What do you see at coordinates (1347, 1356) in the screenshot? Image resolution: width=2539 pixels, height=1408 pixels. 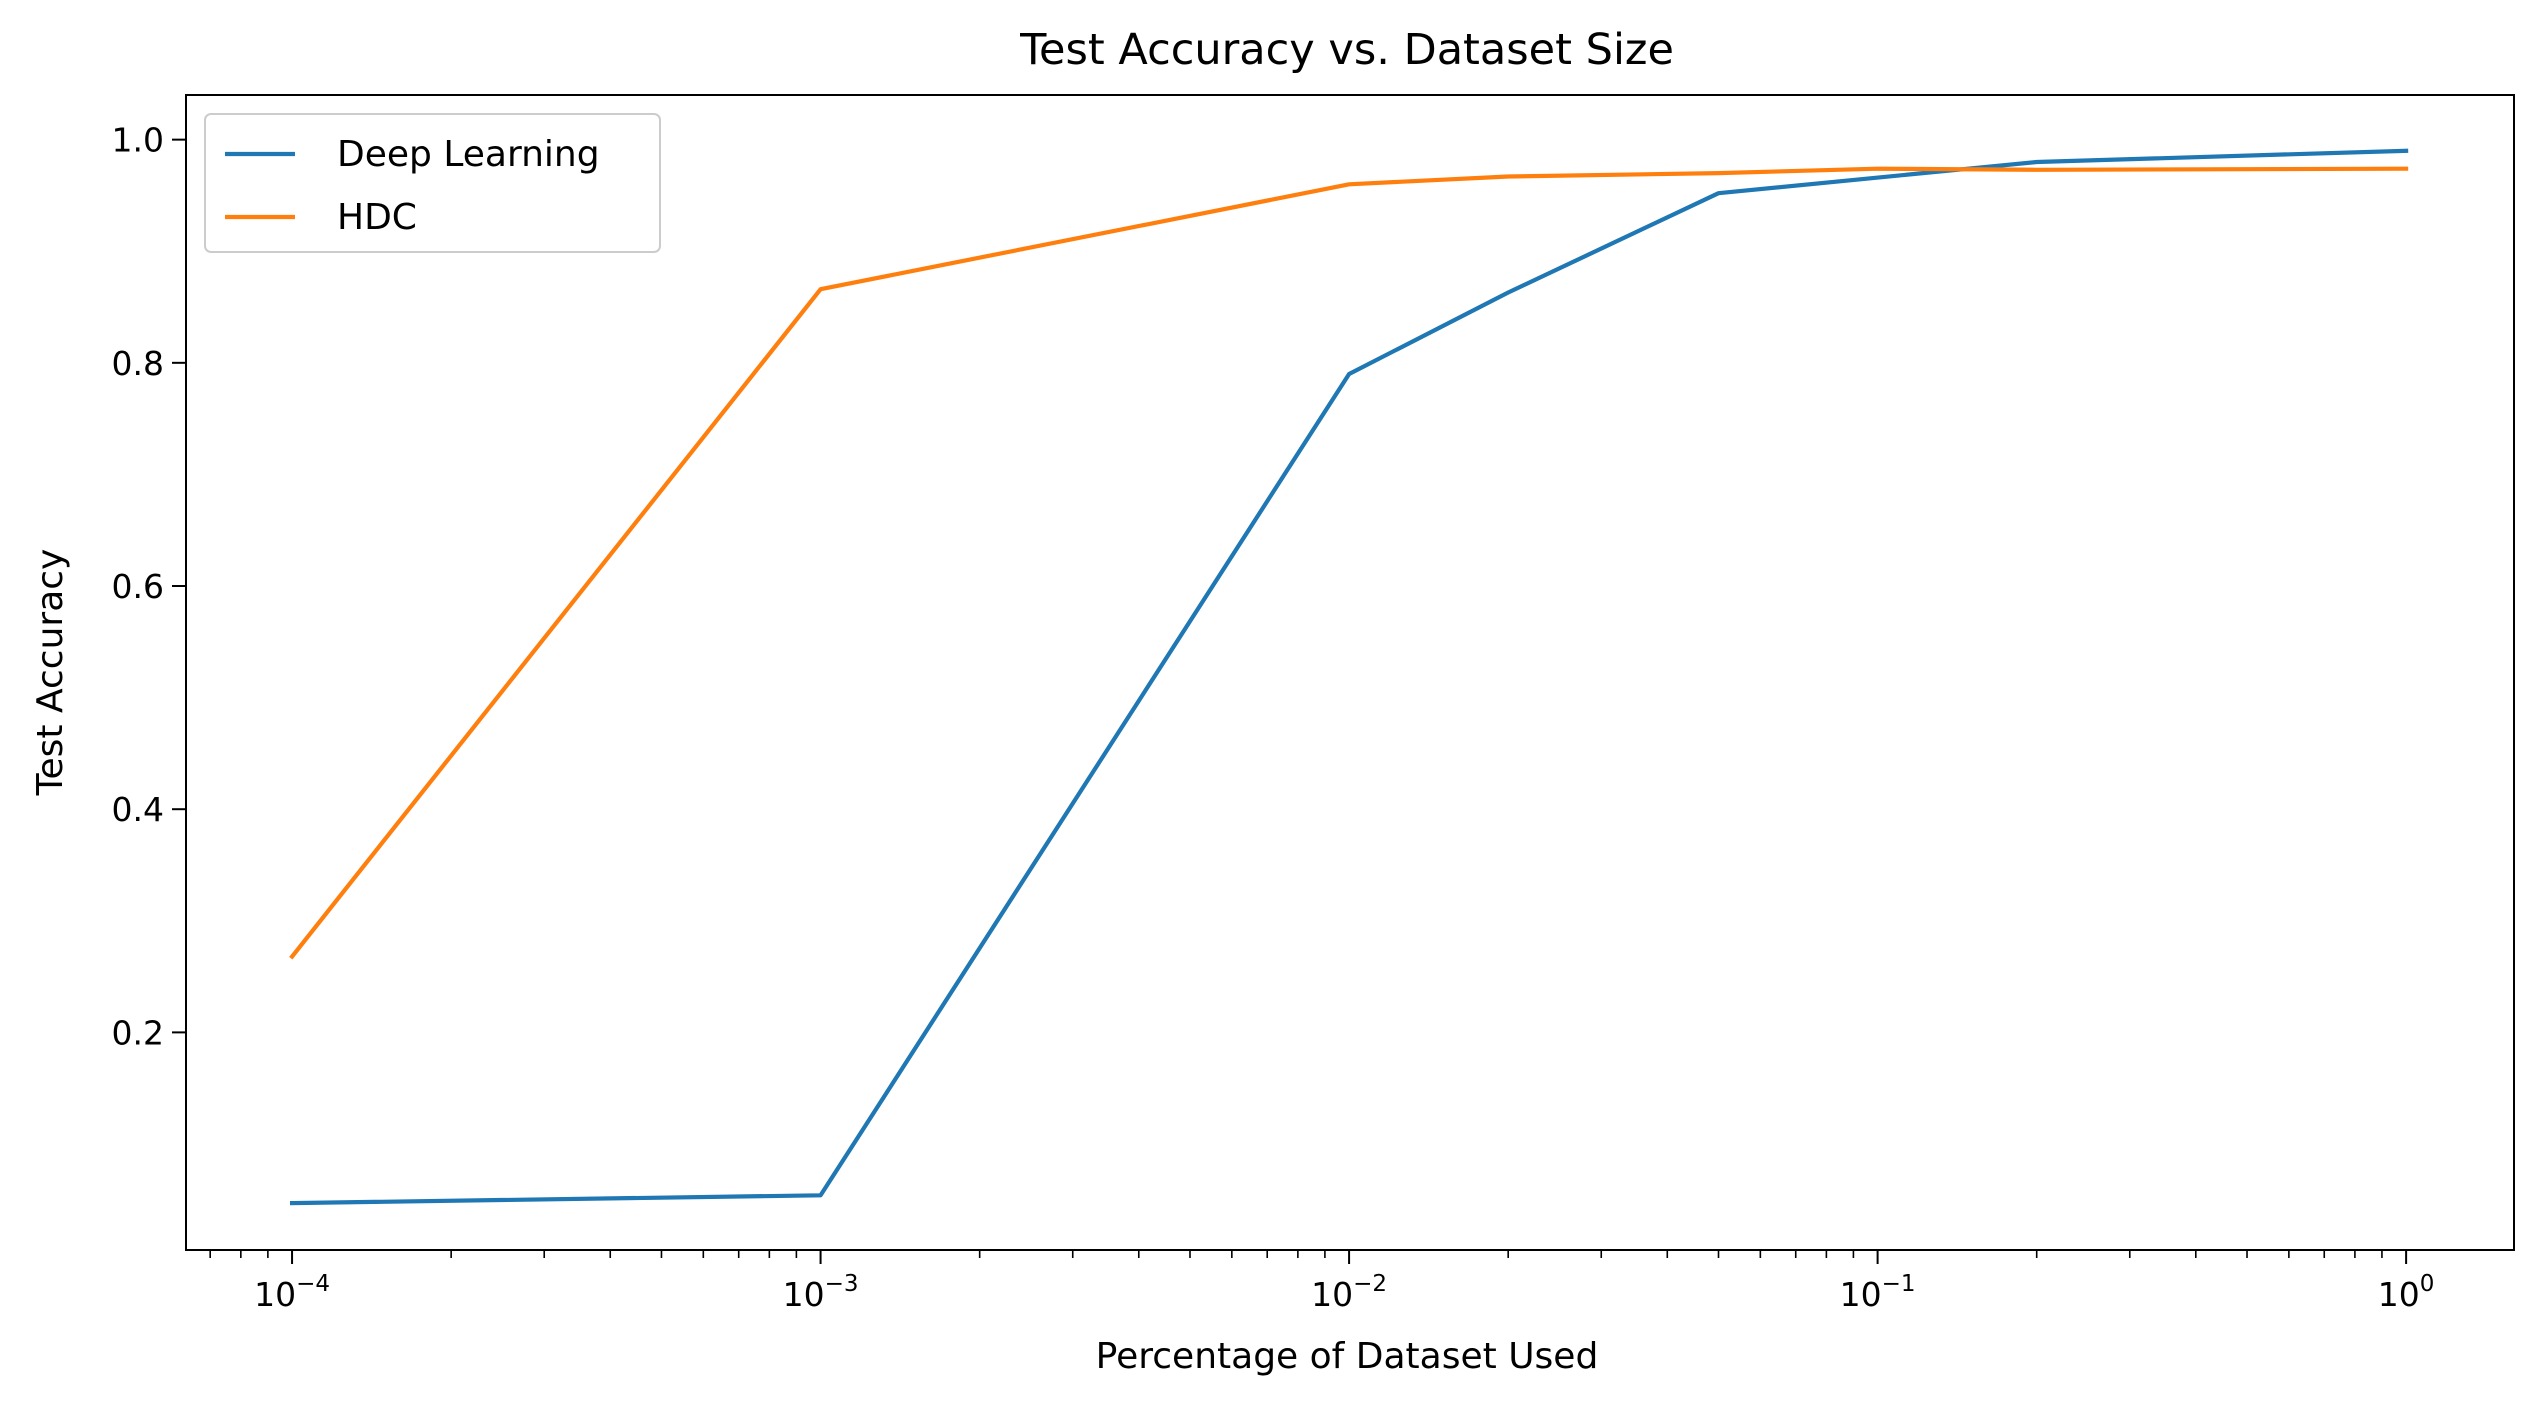 I see `x-axis-label: Percentage of Dataset Used` at bounding box center [1347, 1356].